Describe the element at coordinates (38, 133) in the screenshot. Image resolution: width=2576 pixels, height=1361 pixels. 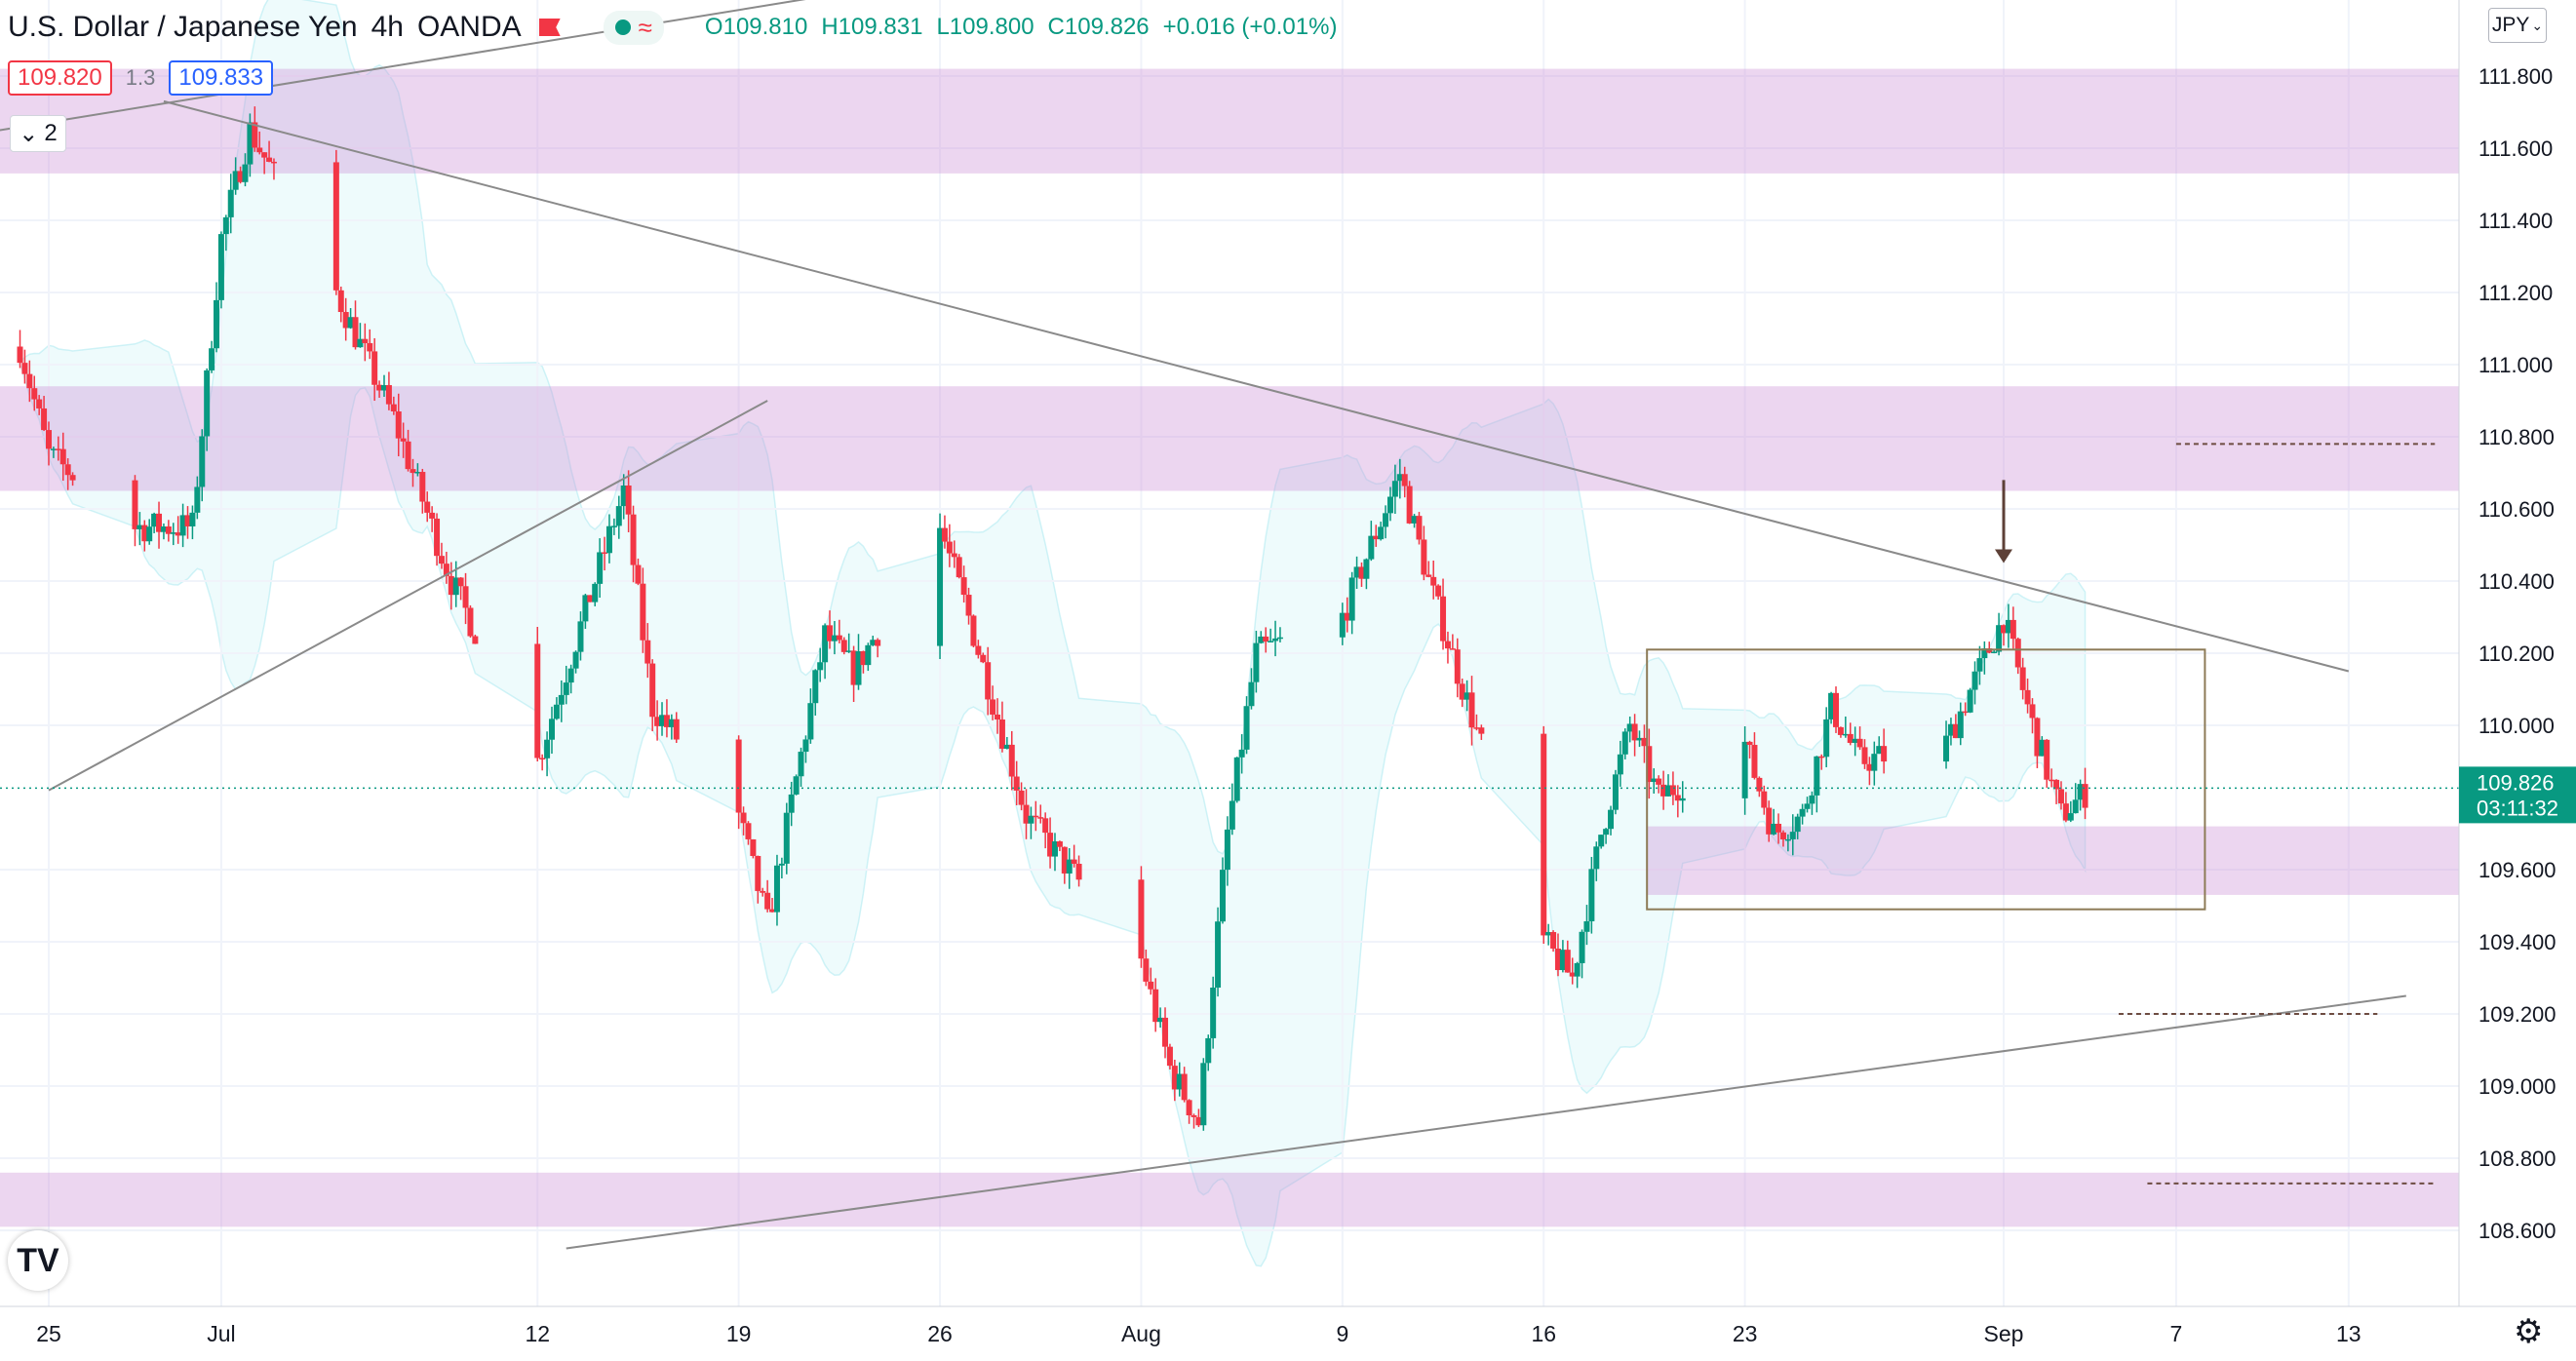
I see `indicators-toggle-button: ⌄ 2` at that location.